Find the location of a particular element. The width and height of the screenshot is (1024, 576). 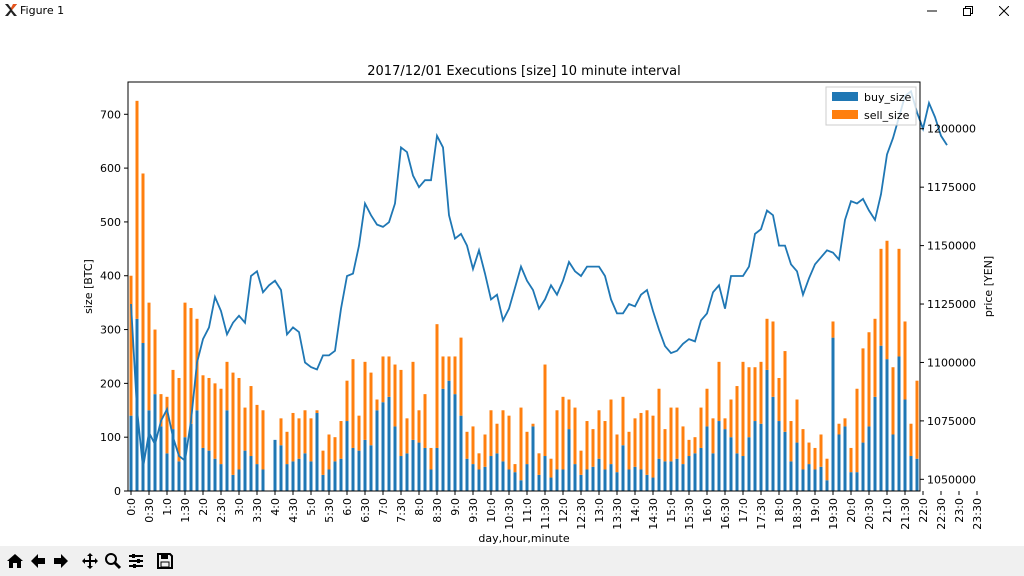

save-button is located at coordinates (165, 561).